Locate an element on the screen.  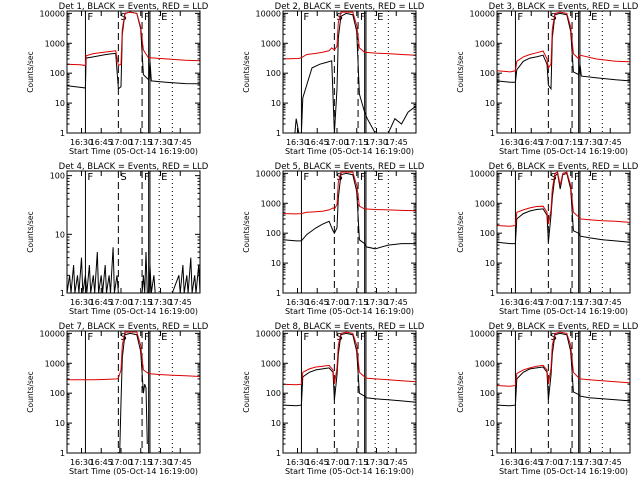
panel-title: Det 8, BLACK = Events, RED = LLD is located at coordinates (350, 327).